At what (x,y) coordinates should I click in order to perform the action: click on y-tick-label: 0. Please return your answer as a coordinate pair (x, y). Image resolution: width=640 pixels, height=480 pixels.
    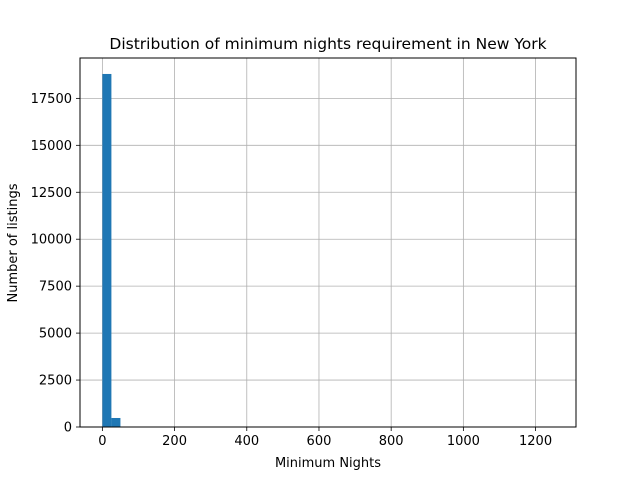
    Looking at the image, I should click on (68, 428).